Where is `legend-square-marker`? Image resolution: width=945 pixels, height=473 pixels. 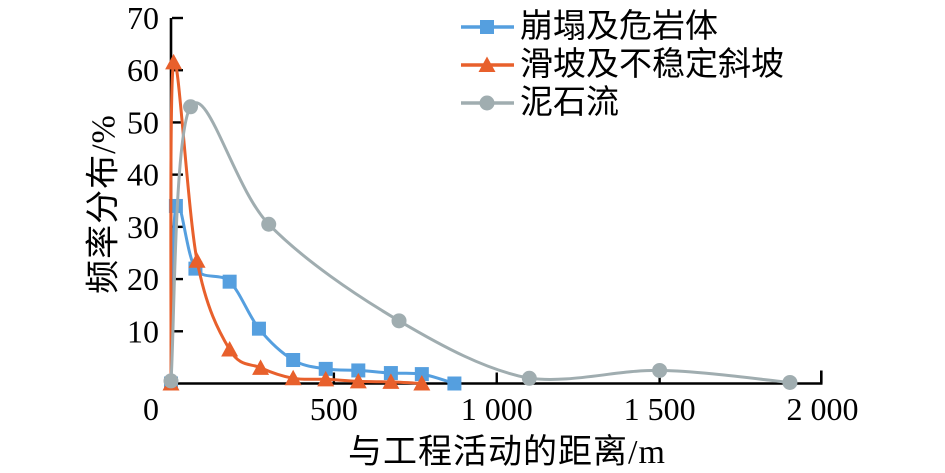
legend-square-marker is located at coordinates (487, 27).